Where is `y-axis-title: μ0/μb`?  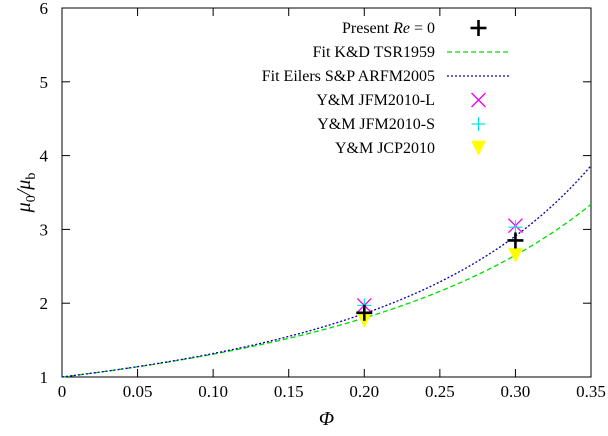 y-axis-title: μ0/μb is located at coordinates (26, 193).